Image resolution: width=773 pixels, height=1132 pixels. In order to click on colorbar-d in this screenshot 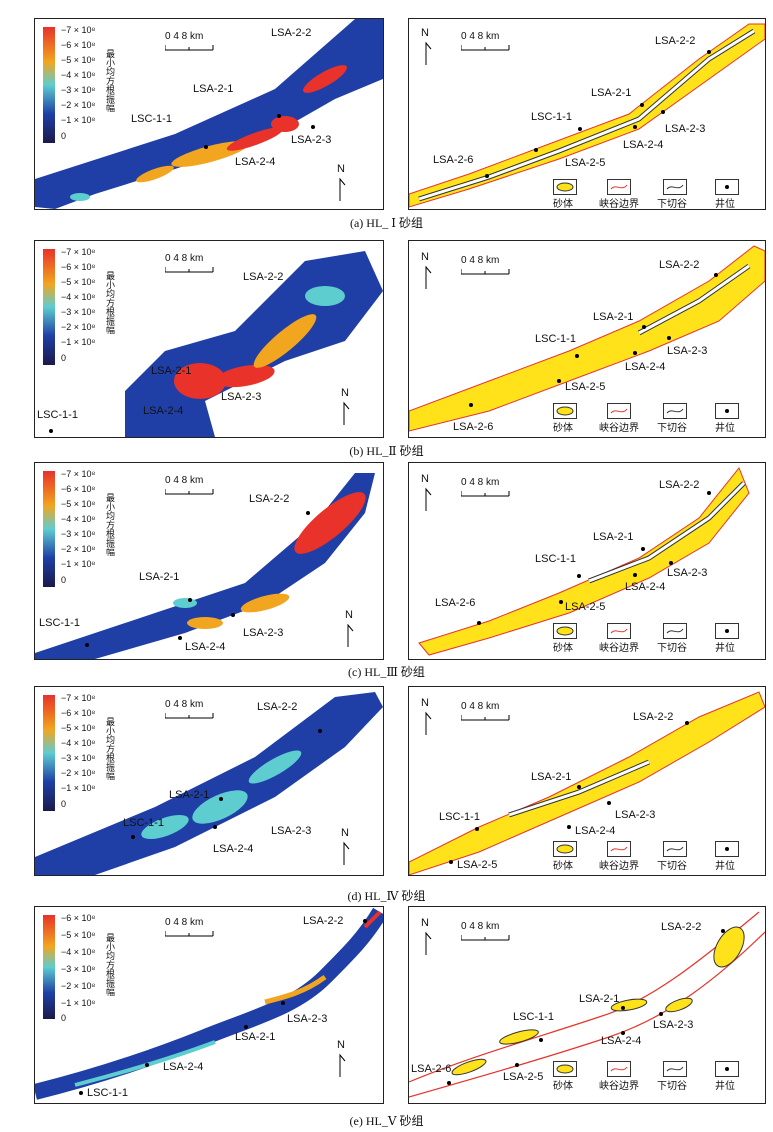, I will do `click(49, 753)`.